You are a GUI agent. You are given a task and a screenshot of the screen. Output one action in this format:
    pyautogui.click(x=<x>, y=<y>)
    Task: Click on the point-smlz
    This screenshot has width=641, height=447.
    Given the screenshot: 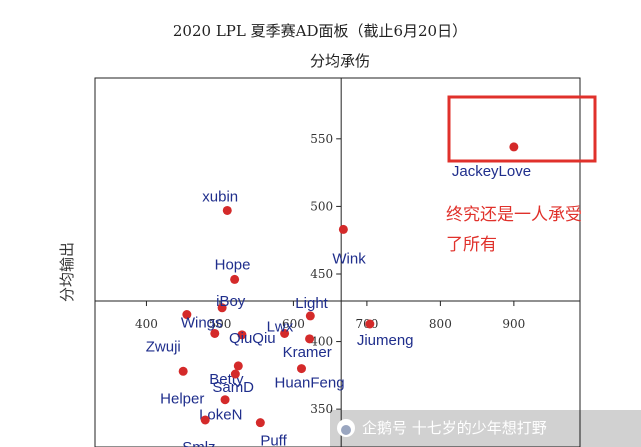 What is the action you would take?
    pyautogui.click(x=205, y=420)
    